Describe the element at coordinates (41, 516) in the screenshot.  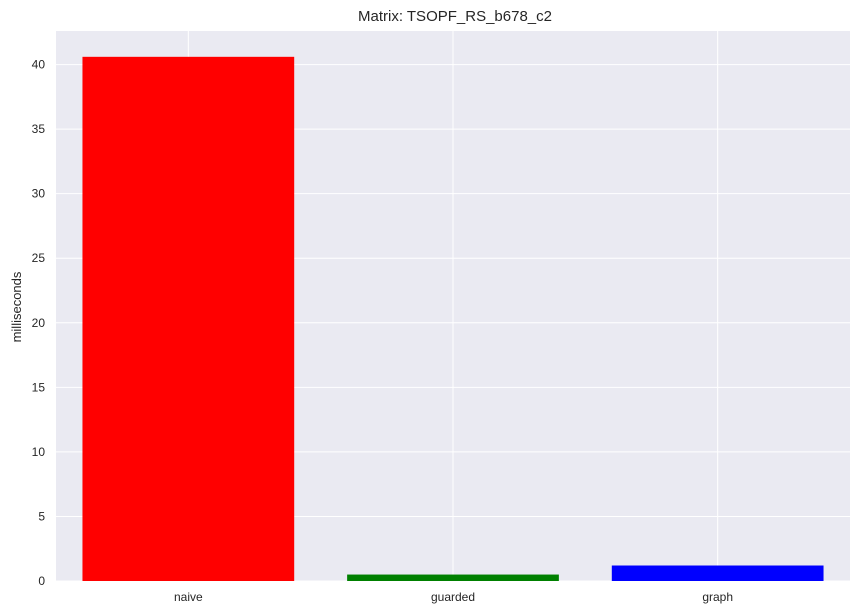
I see `y-tick-label: 5` at that location.